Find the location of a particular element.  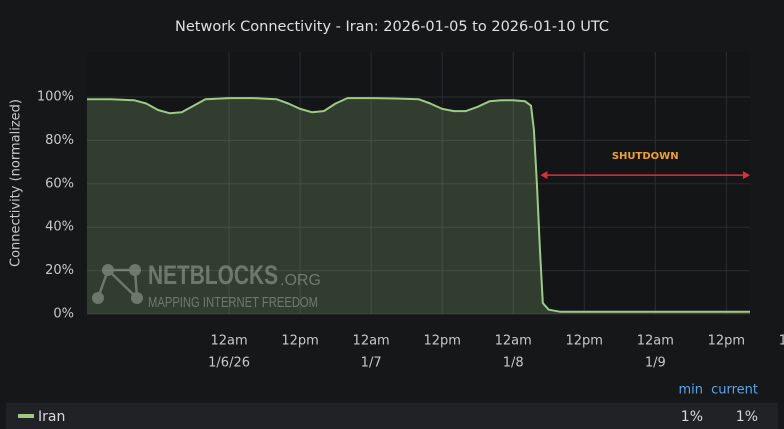

watermark-tagline: MAPPING INTERNET FREEDOM is located at coordinates (233, 302).